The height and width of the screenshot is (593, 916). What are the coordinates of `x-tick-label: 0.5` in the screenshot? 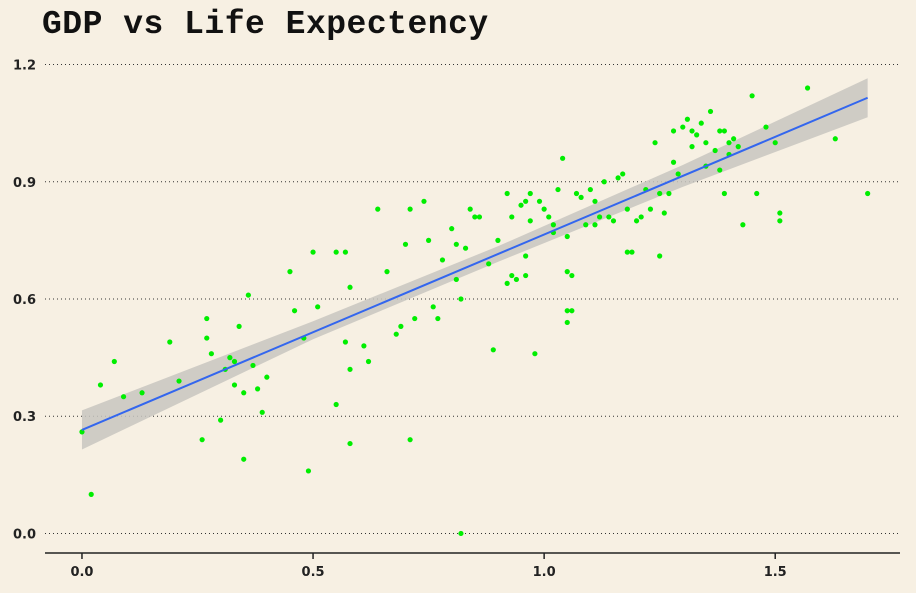 It's located at (313, 572).